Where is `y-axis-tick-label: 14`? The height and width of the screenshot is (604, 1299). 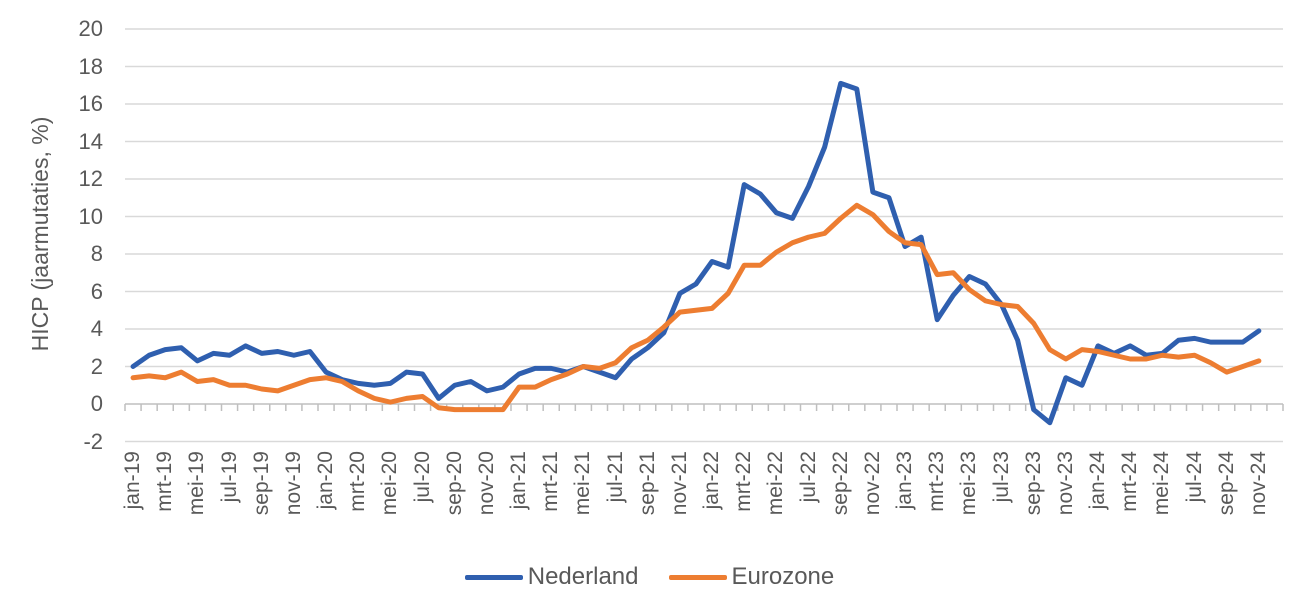 y-axis-tick-label: 14 is located at coordinates (90, 141).